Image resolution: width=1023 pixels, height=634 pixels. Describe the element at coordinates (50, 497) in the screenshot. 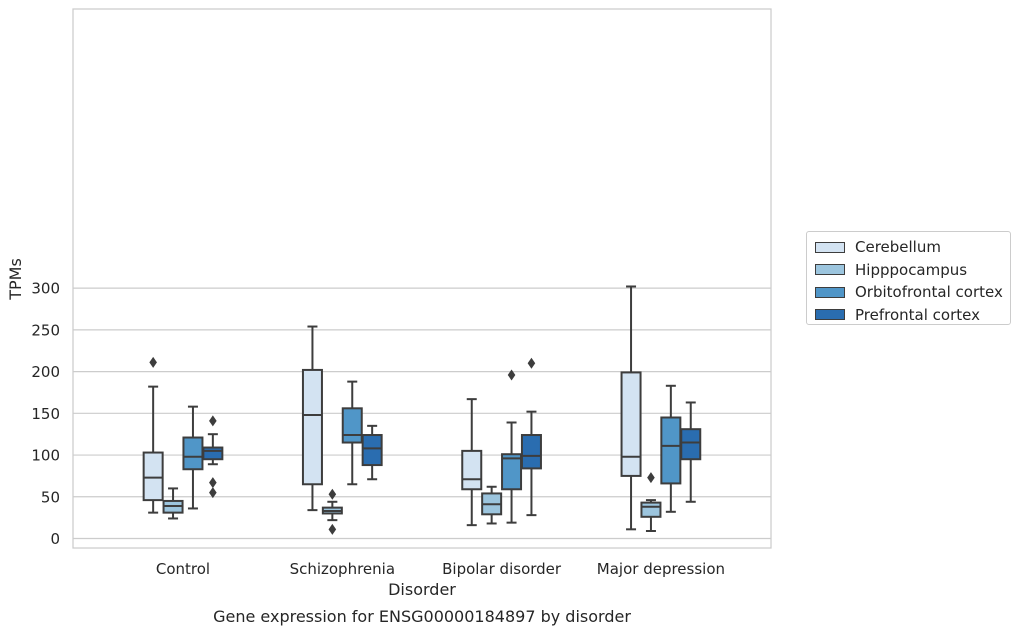

I see `y-tick-label: 50` at that location.